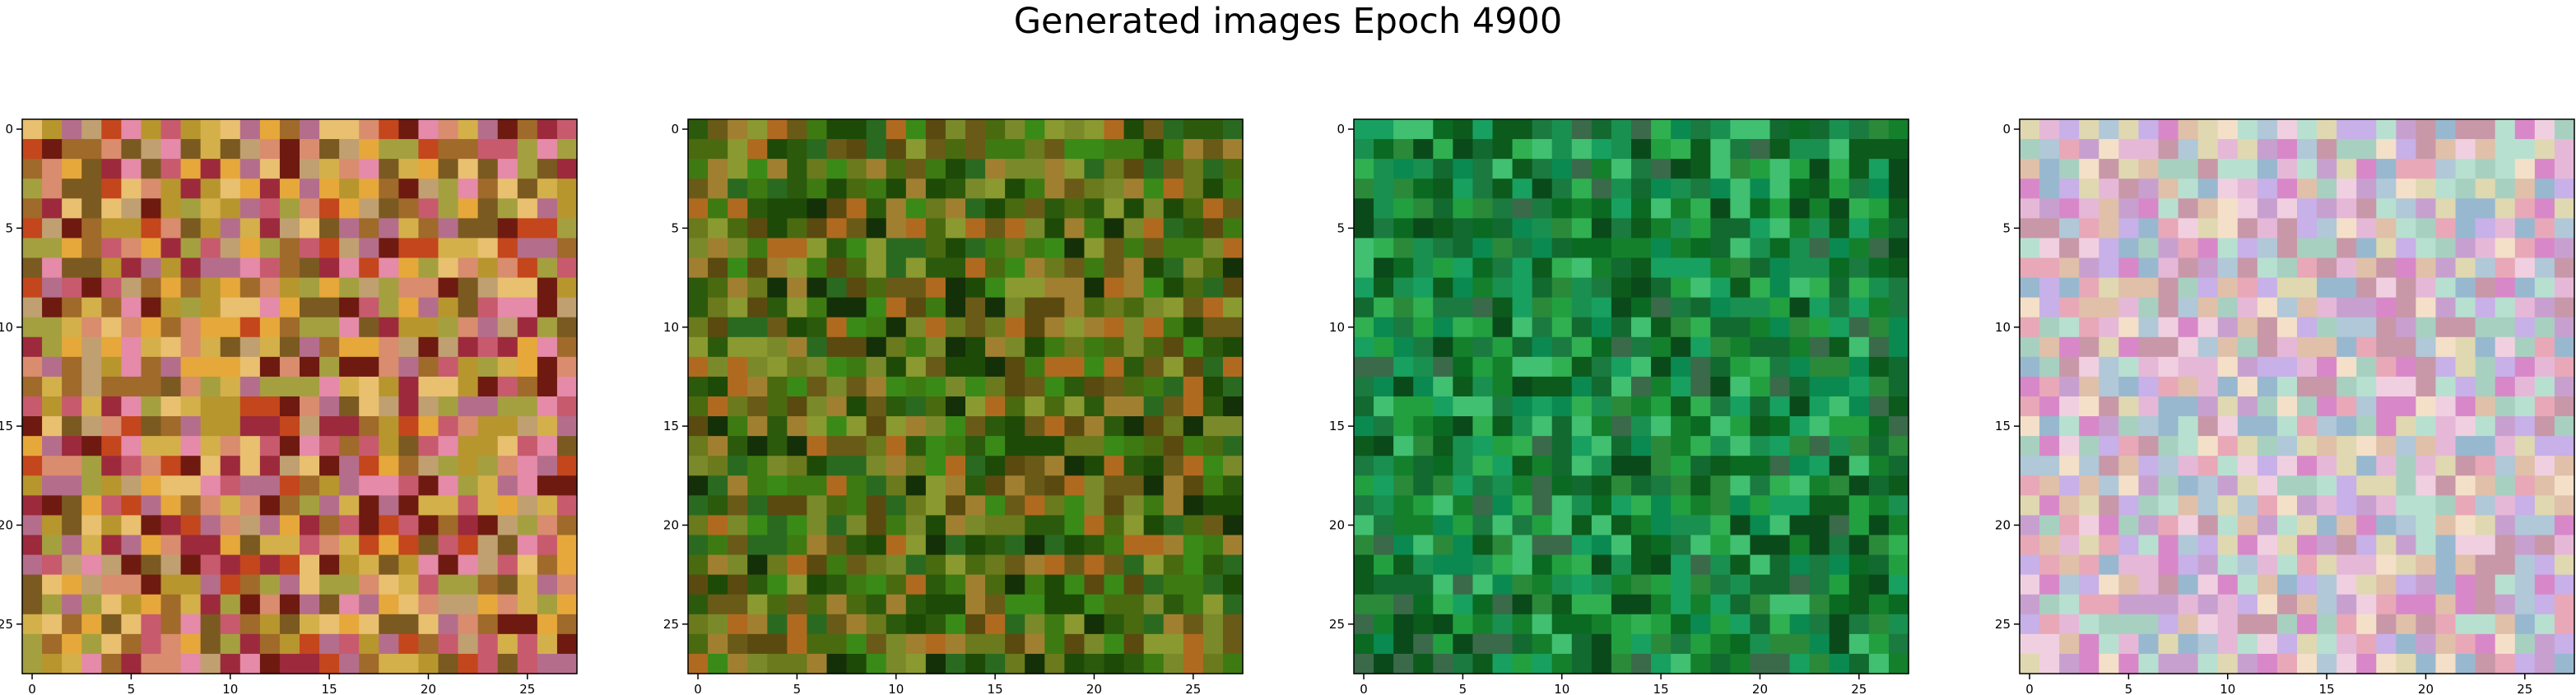  What do you see at coordinates (671, 426) in the screenshot?
I see `y-tick-label: 15` at bounding box center [671, 426].